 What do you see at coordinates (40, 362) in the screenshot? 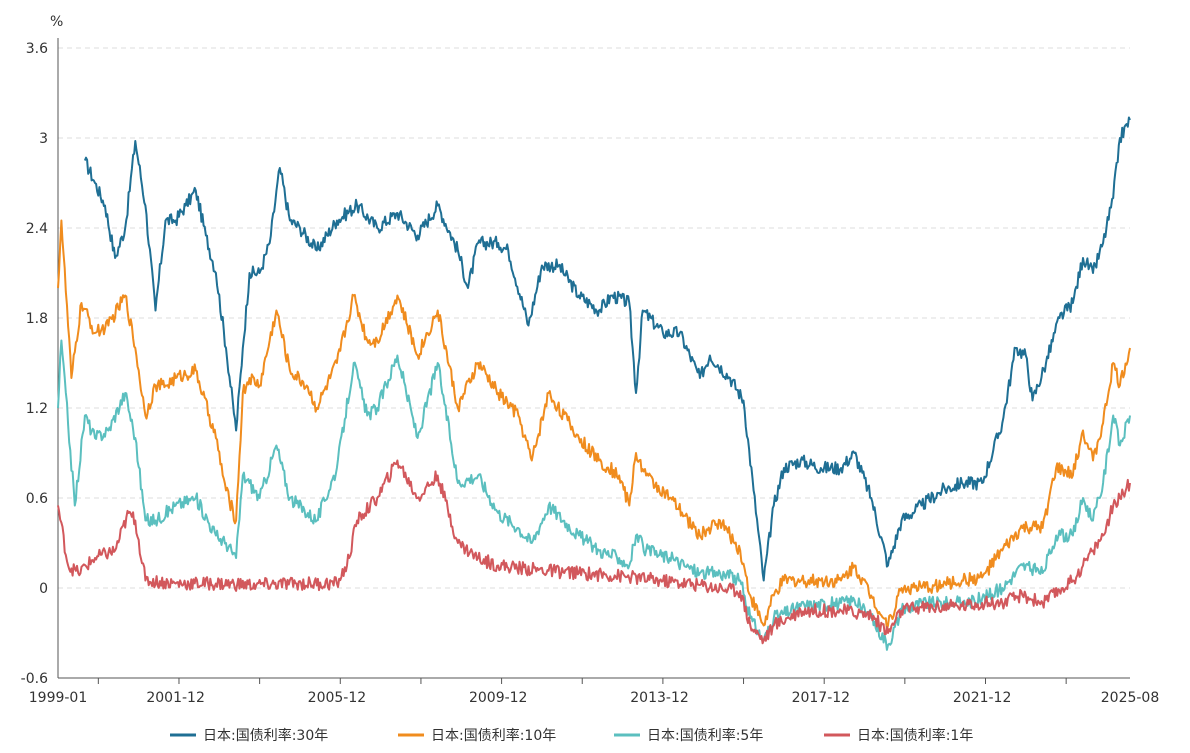
I see `y-axis: 3.6 3 2.4 1.8 1.2 0.6 0 -0.6` at bounding box center [40, 362].